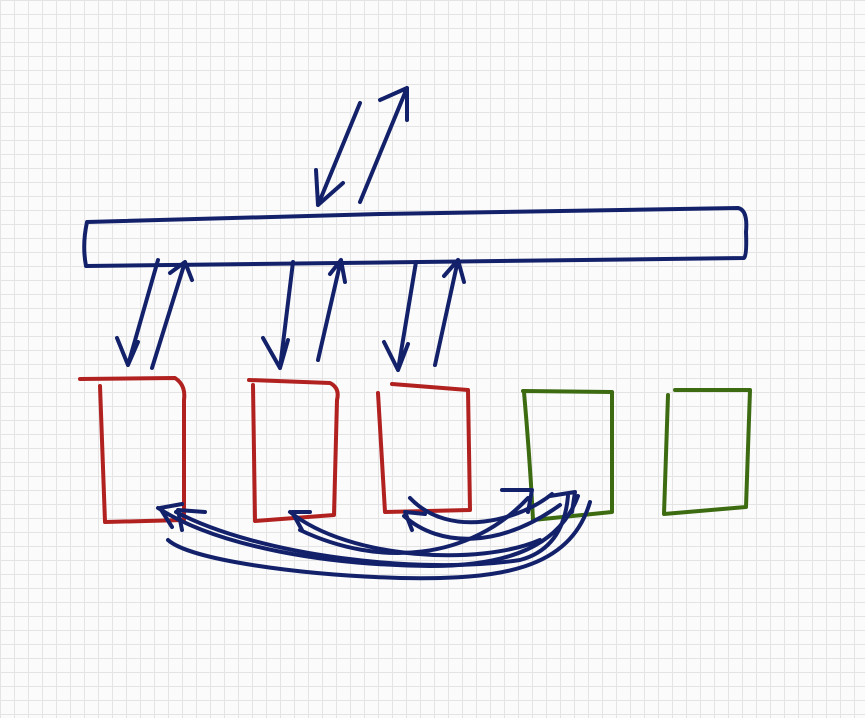 The height and width of the screenshot is (718, 865). I want to click on bus-box-3-arrows, so click(424, 315).